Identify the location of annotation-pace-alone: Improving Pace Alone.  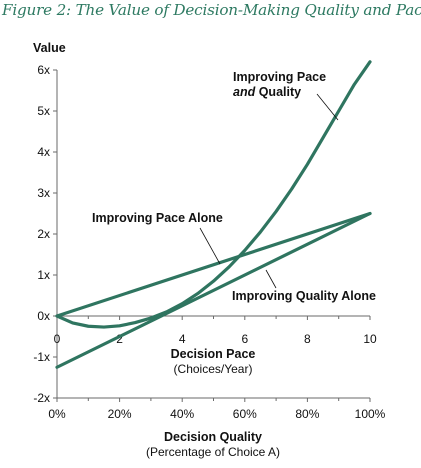
(157, 218).